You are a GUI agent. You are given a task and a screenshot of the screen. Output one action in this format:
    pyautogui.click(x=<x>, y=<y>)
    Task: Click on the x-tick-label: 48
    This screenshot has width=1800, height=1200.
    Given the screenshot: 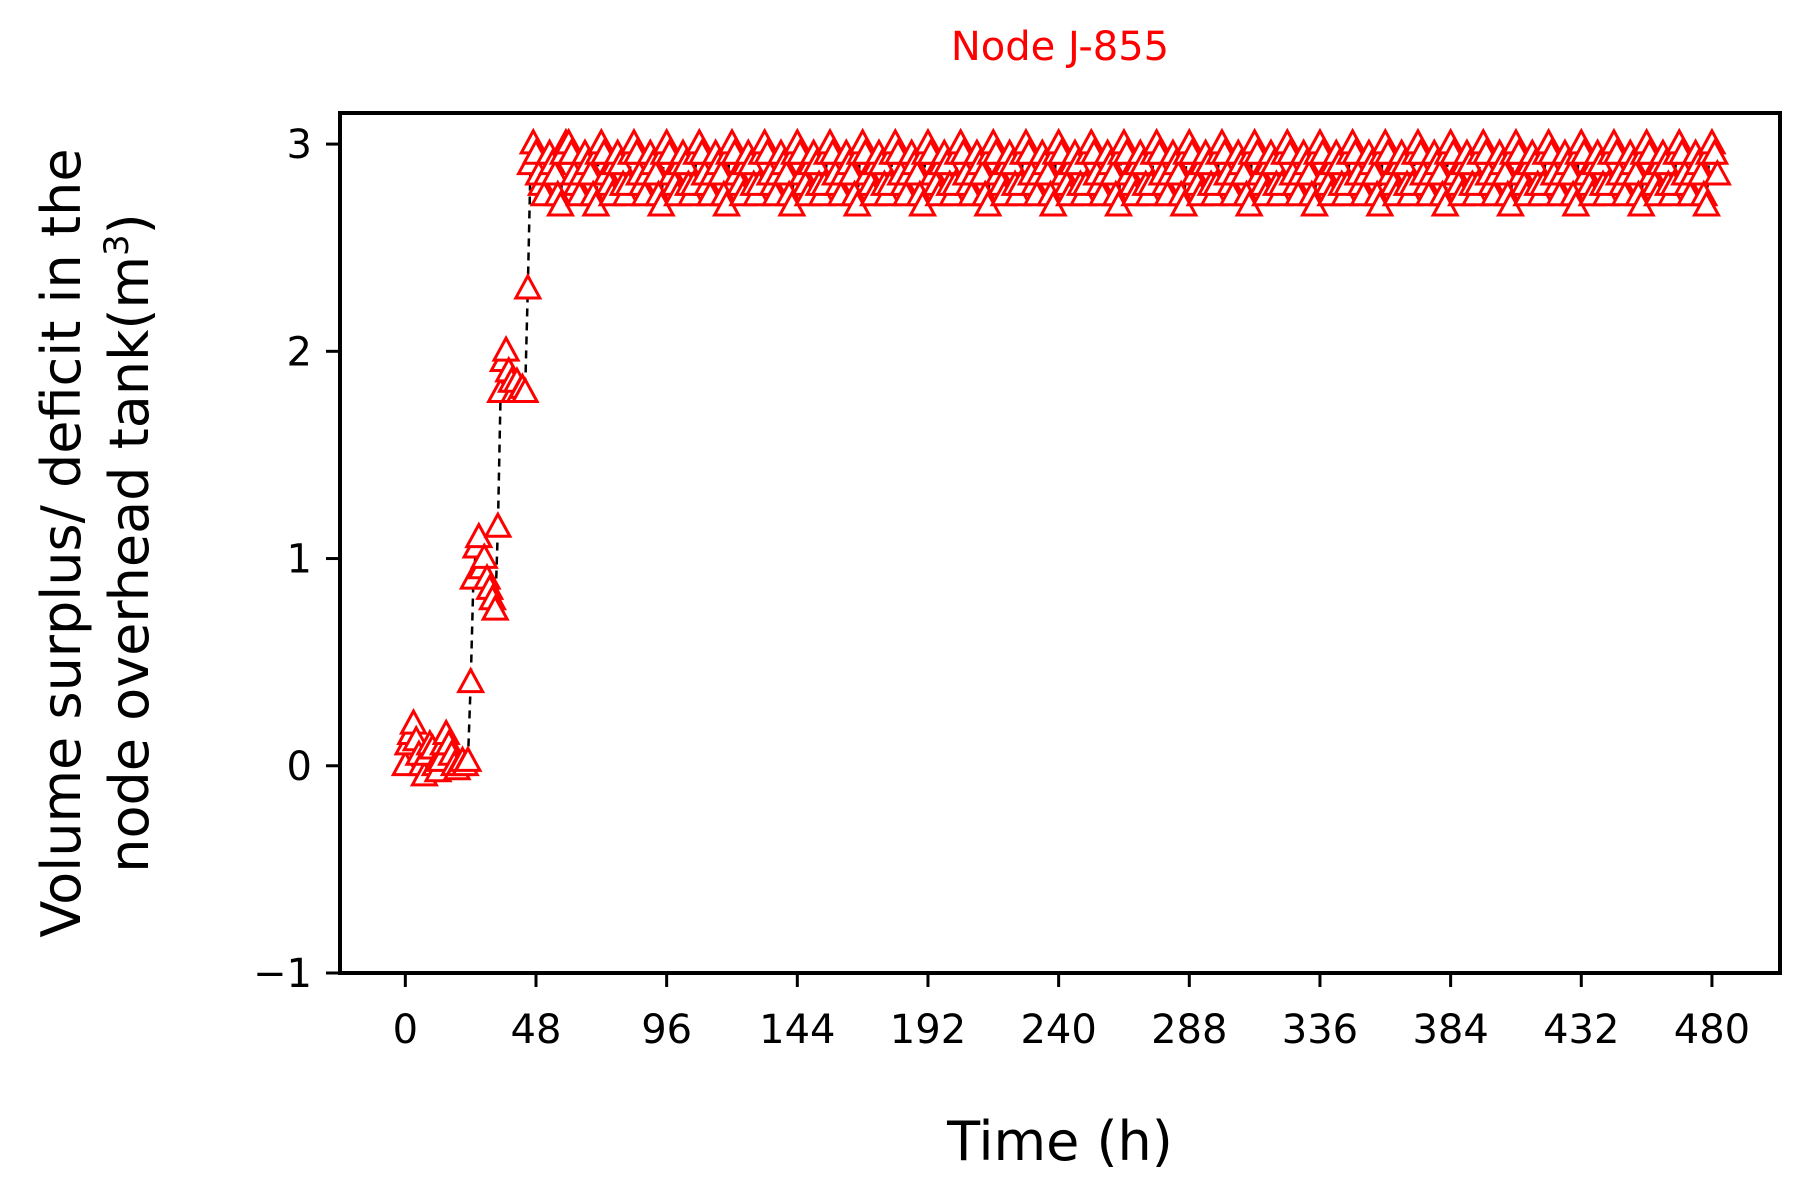 What is the action you would take?
    pyautogui.click(x=536, y=1030)
    